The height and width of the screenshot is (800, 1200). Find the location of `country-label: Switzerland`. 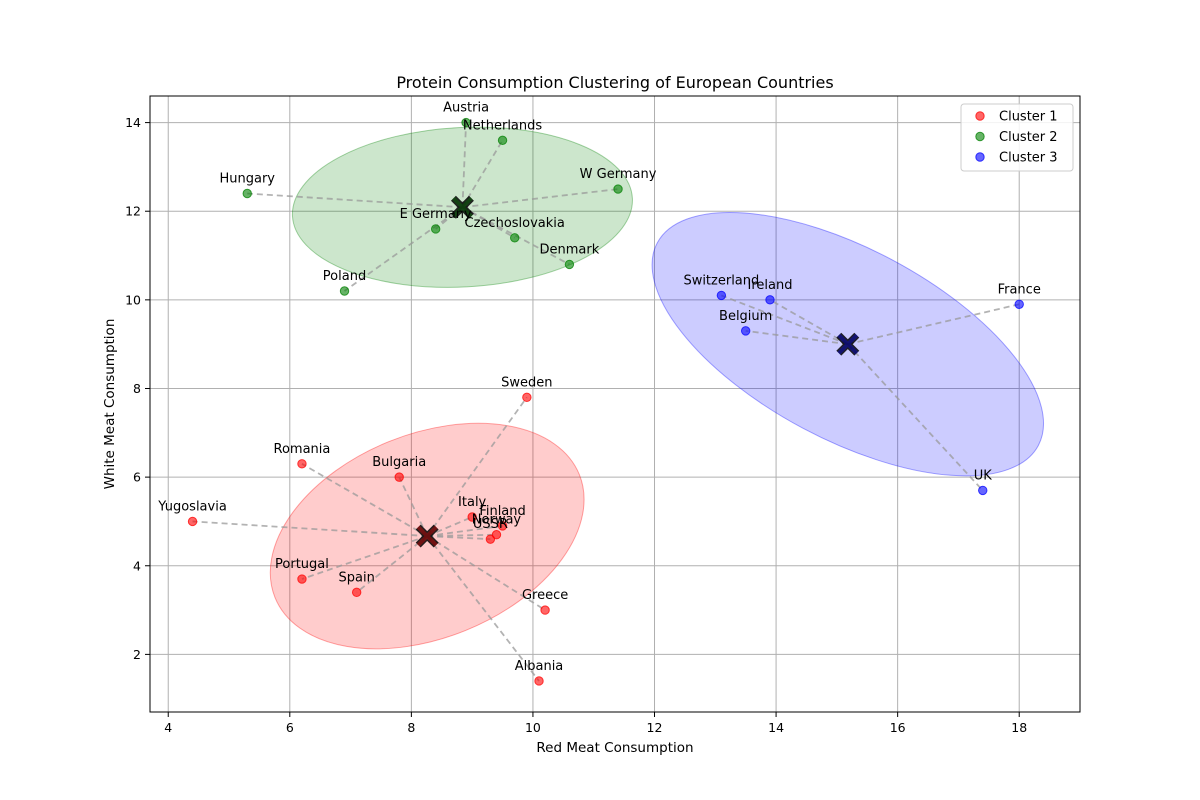

country-label: Switzerland is located at coordinates (721, 280).